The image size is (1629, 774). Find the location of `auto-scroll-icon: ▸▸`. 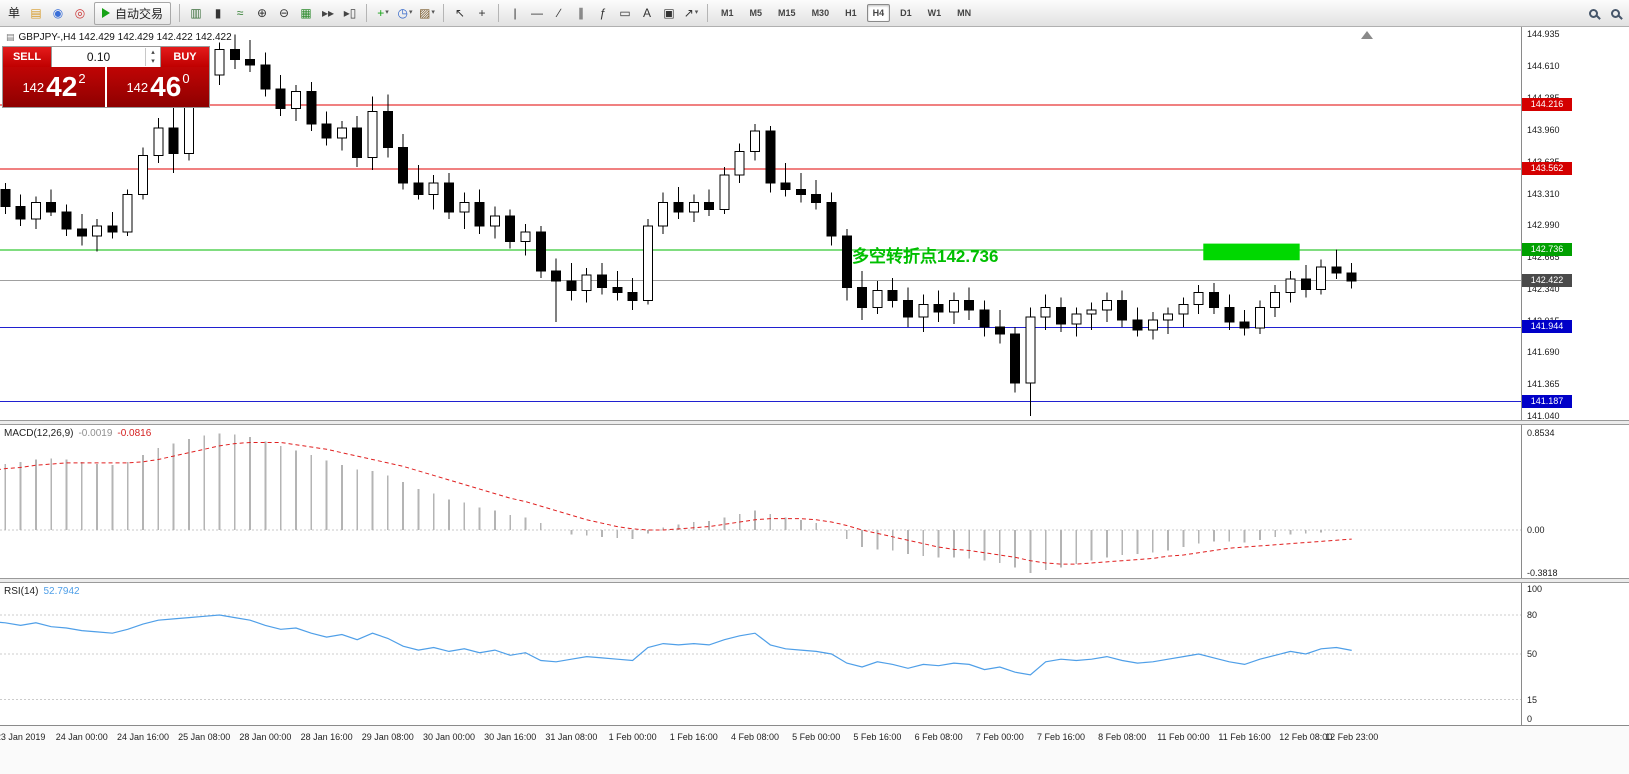

auto-scroll-icon: ▸▸ is located at coordinates (328, 13).